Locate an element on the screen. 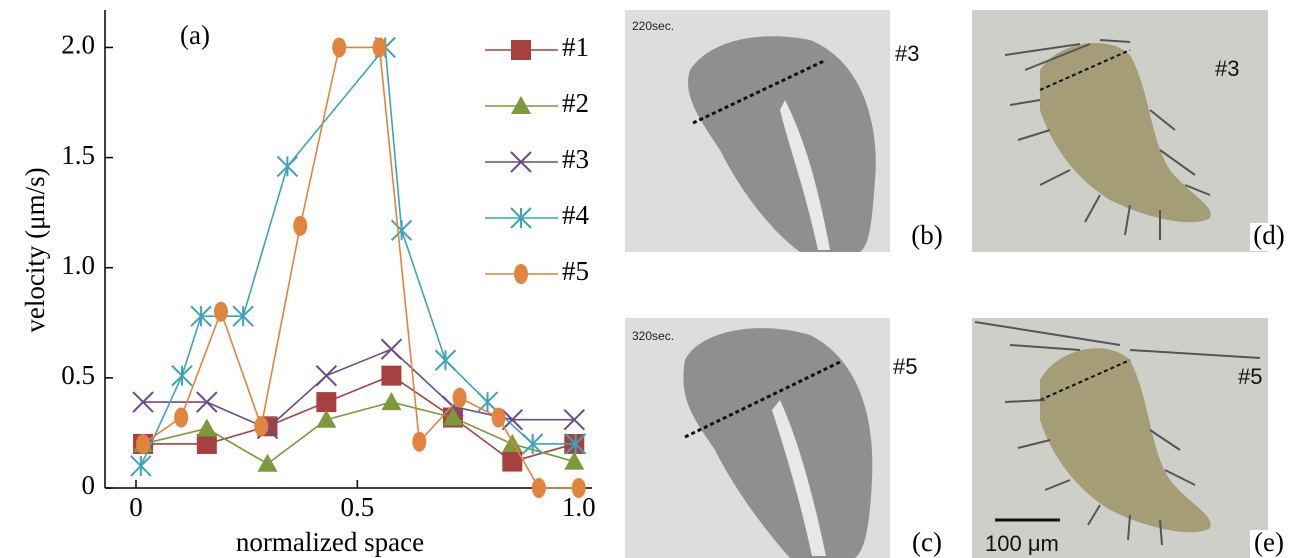 Image resolution: width=1289 pixels, height=558 pixels. legend-label: #2 is located at coordinates (575, 103).